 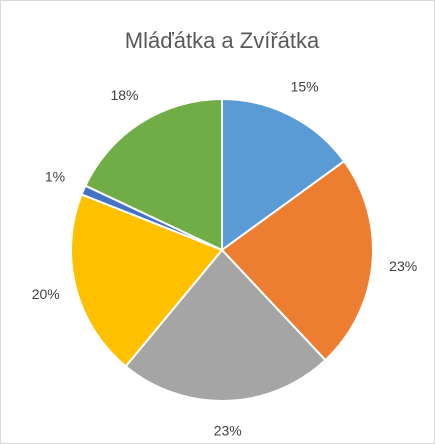 What do you see at coordinates (124, 95) in the screenshot?
I see `data-label: 18%` at bounding box center [124, 95].